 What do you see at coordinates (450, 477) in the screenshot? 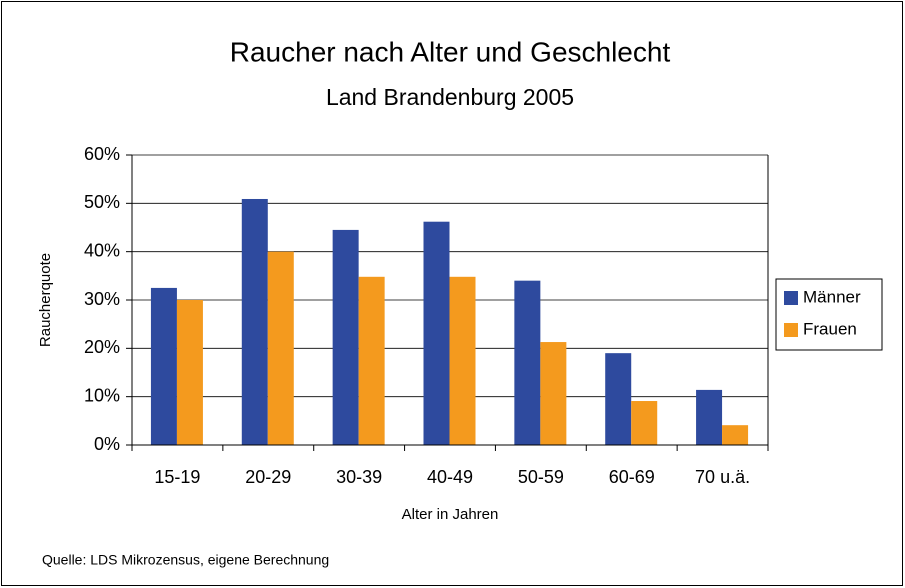
I see `x-tick-label: 40-49` at bounding box center [450, 477].